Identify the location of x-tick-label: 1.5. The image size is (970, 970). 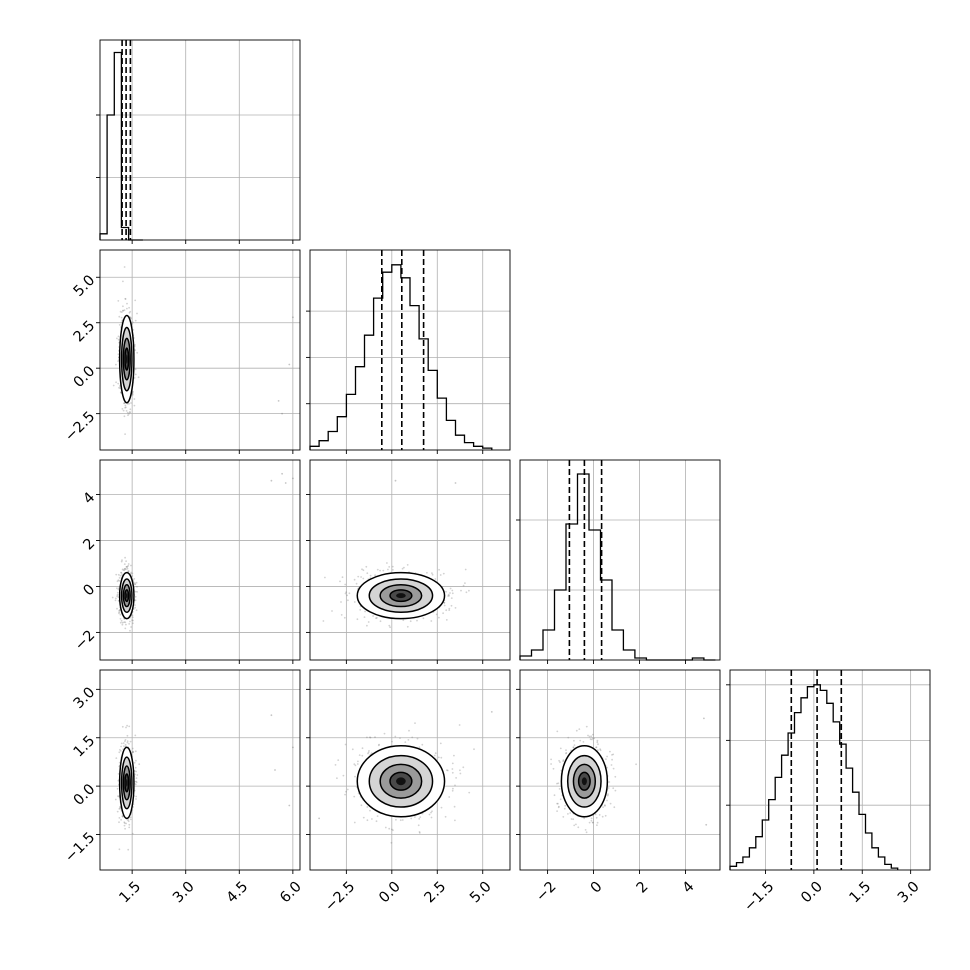
(131, 893).